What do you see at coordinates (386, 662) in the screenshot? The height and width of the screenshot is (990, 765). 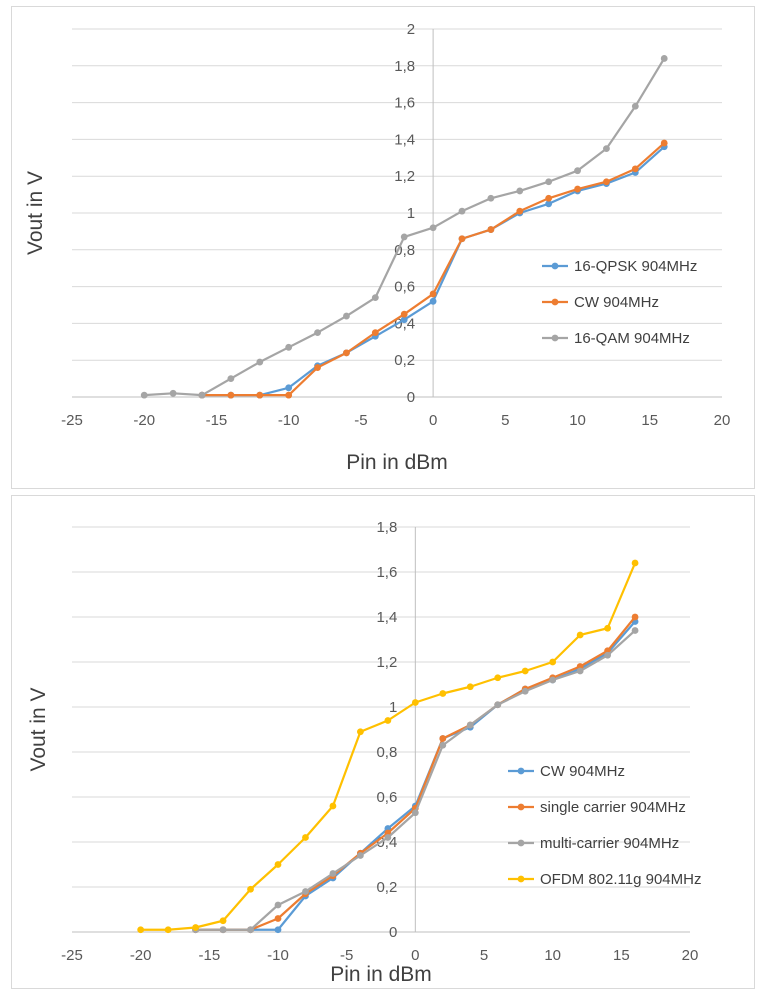 I see `y-tick-label: 1,2` at bounding box center [386, 662].